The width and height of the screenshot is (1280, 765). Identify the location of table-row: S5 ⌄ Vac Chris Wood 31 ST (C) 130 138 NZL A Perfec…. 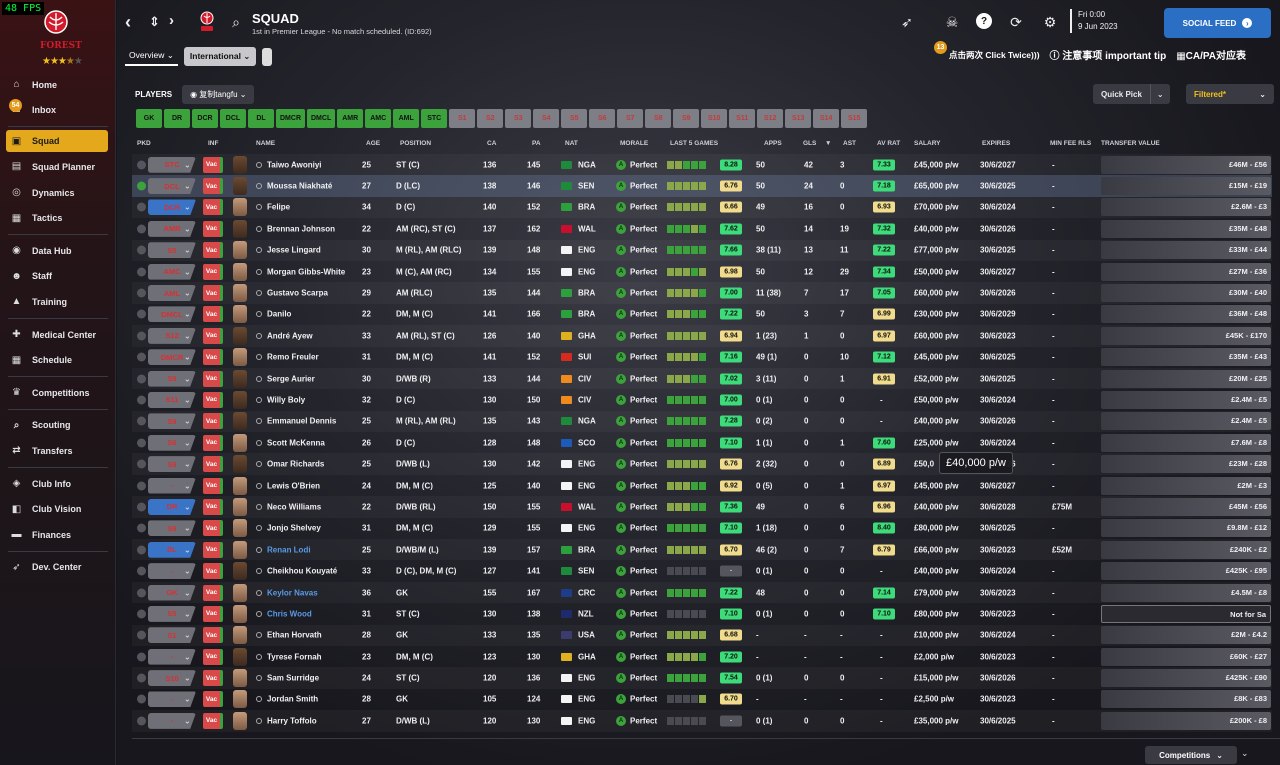
(702, 613).